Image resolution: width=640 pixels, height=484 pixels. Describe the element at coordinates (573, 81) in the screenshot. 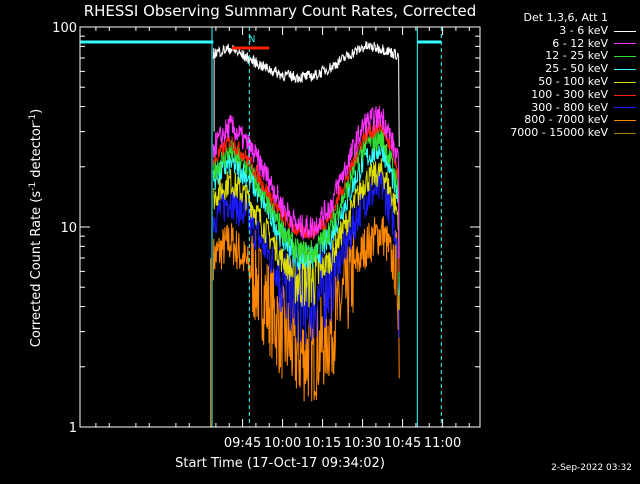

I see `legend-label: 50 - 100 keV` at that location.